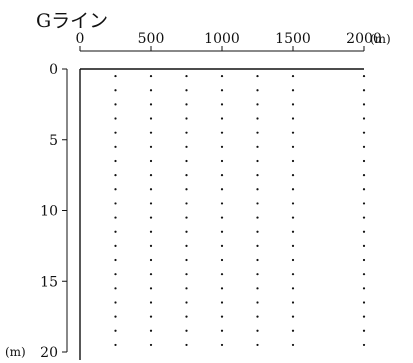  What do you see at coordinates (49, 353) in the screenshot?
I see `y-tick-label: 20` at bounding box center [49, 353].